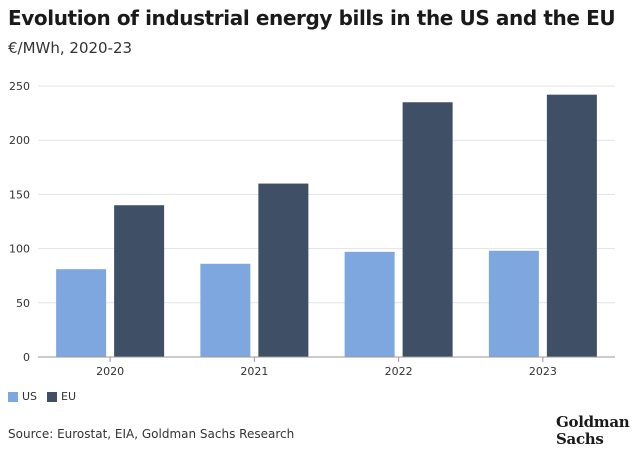  What do you see at coordinates (283, 270) in the screenshot?
I see `bar-eu-2021` at bounding box center [283, 270].